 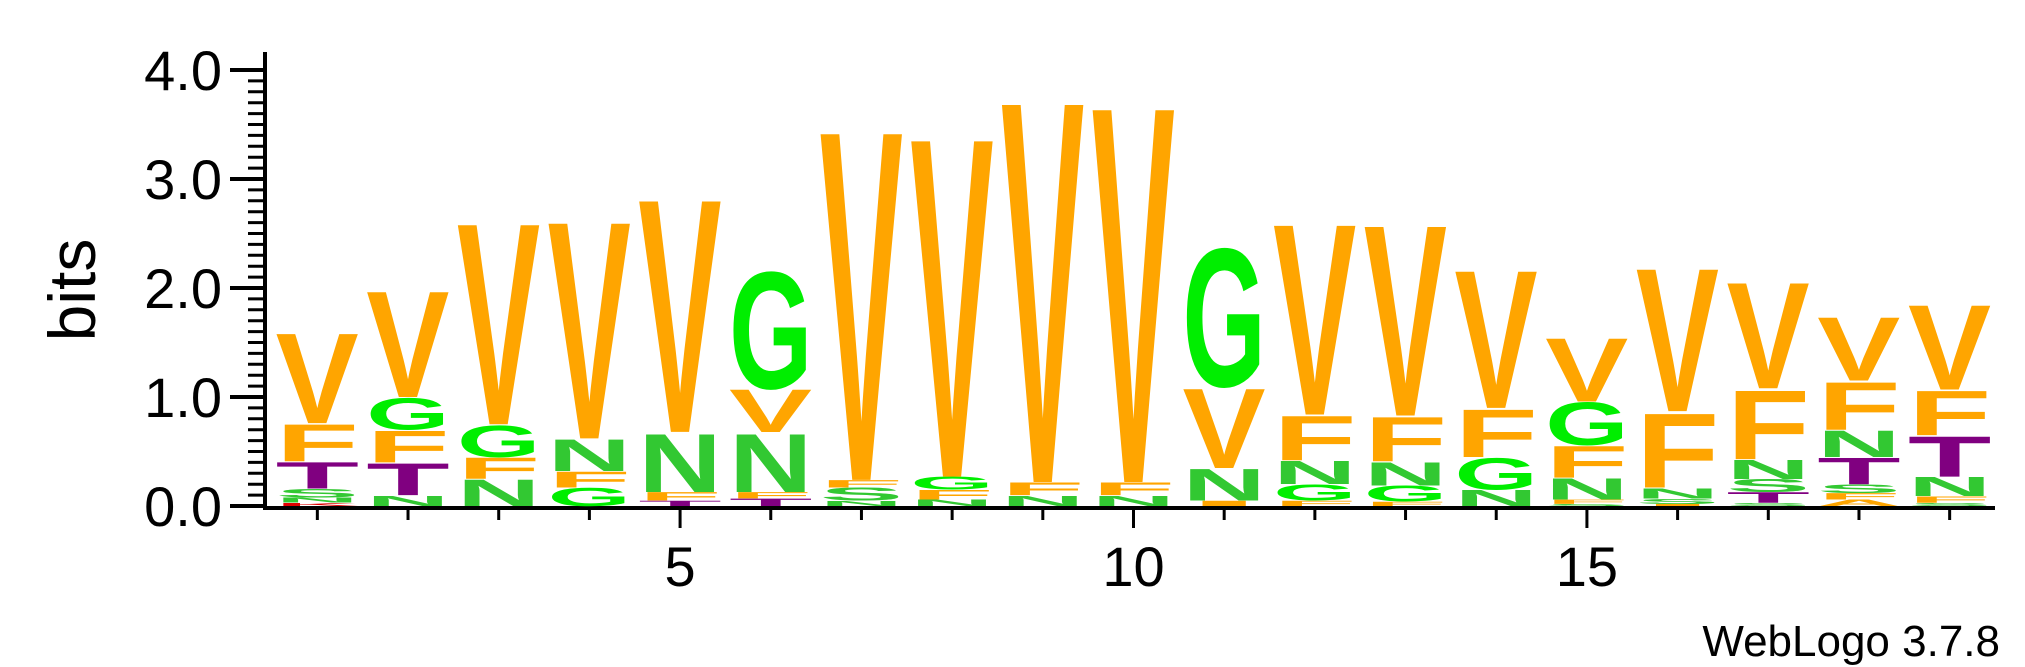 What do you see at coordinates (183, 288) in the screenshot?
I see `y-tick-label: 2.0` at bounding box center [183, 288].